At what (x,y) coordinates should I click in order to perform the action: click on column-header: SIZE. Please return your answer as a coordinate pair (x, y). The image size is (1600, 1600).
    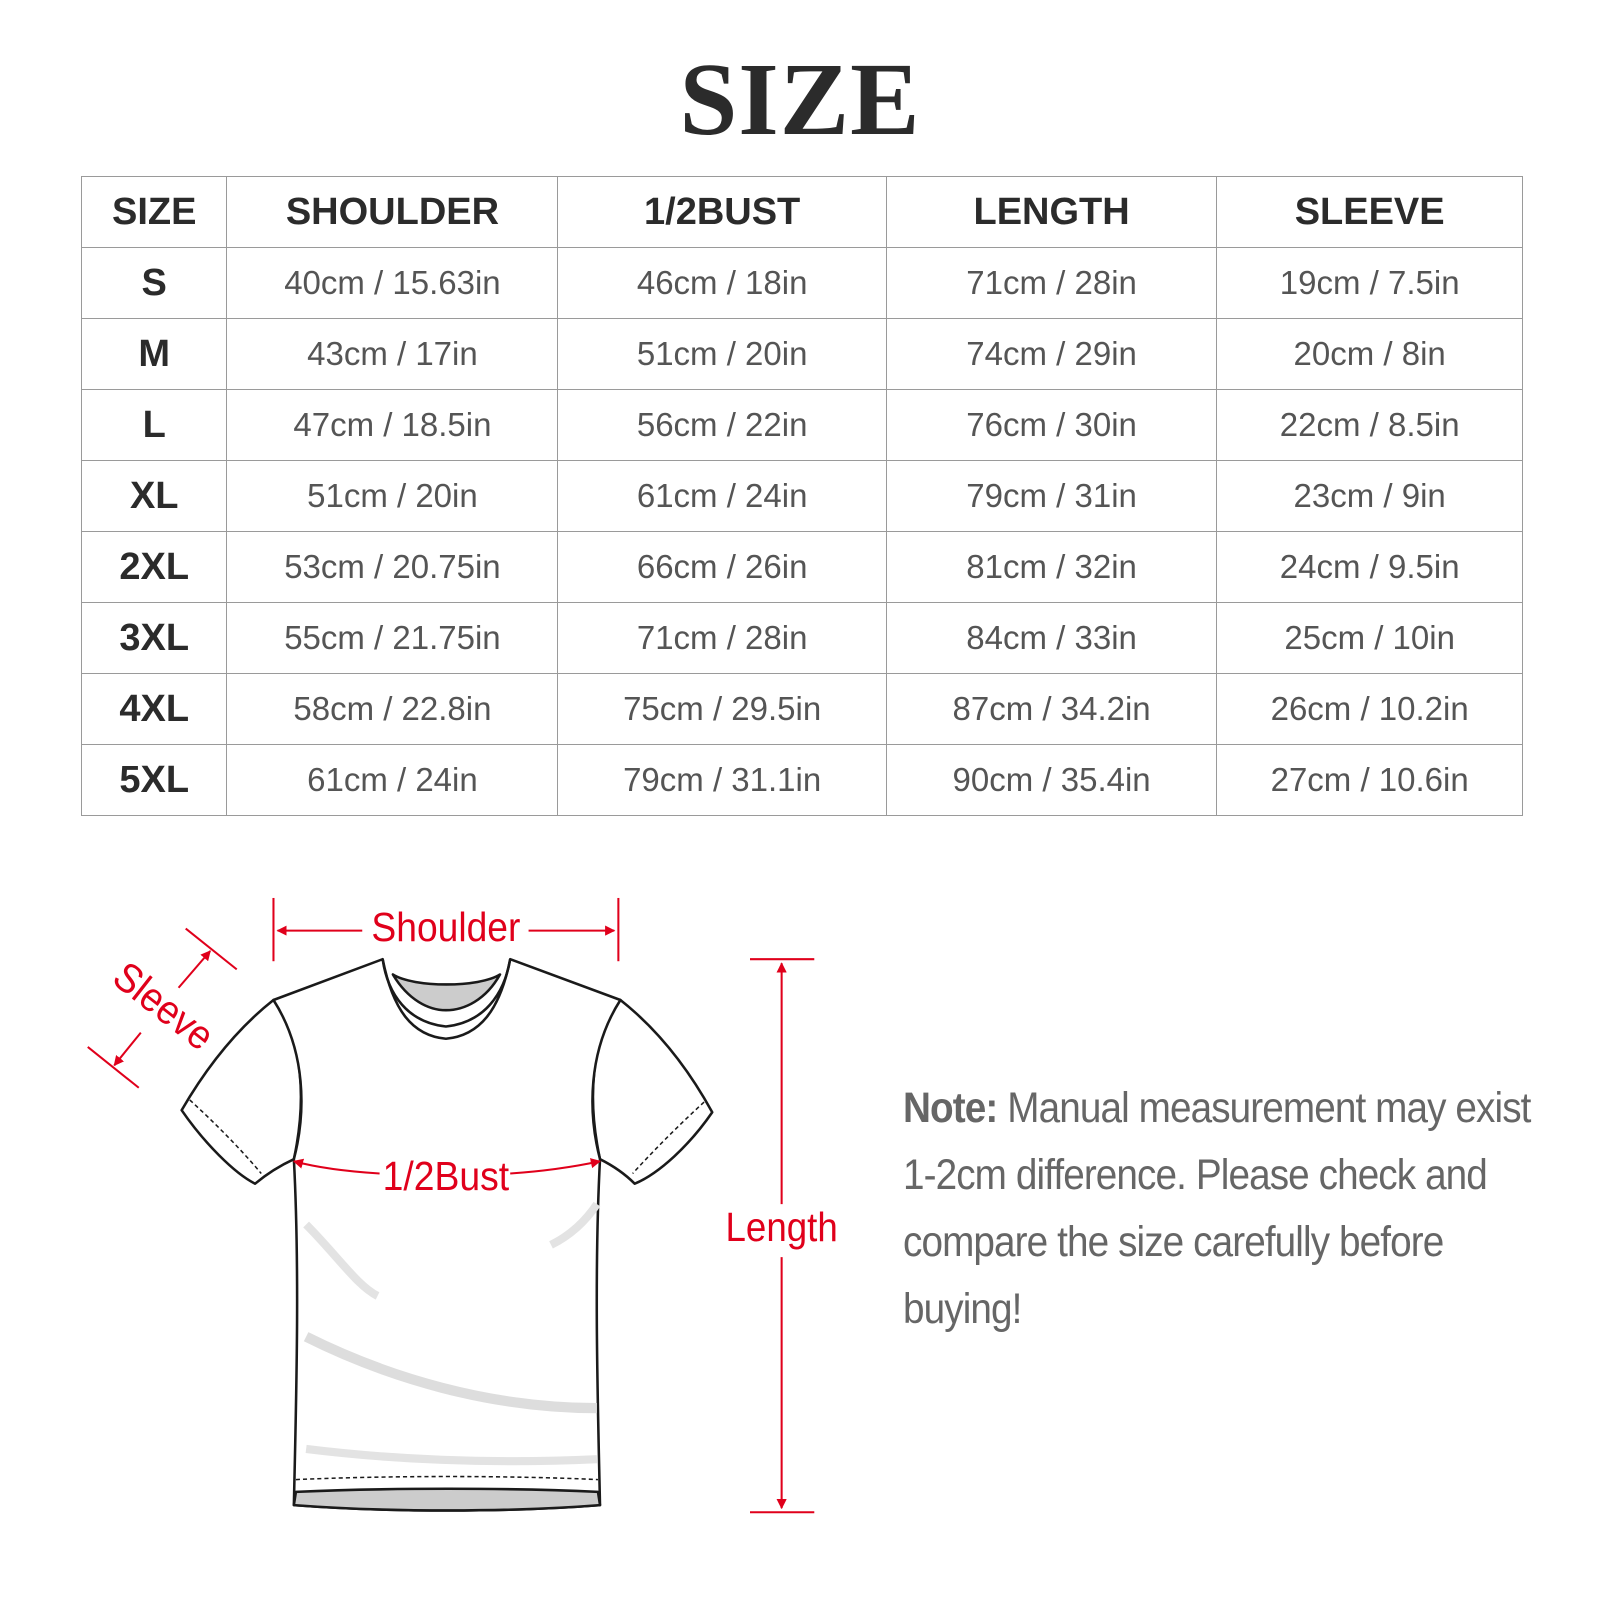
    Looking at the image, I should click on (154, 212).